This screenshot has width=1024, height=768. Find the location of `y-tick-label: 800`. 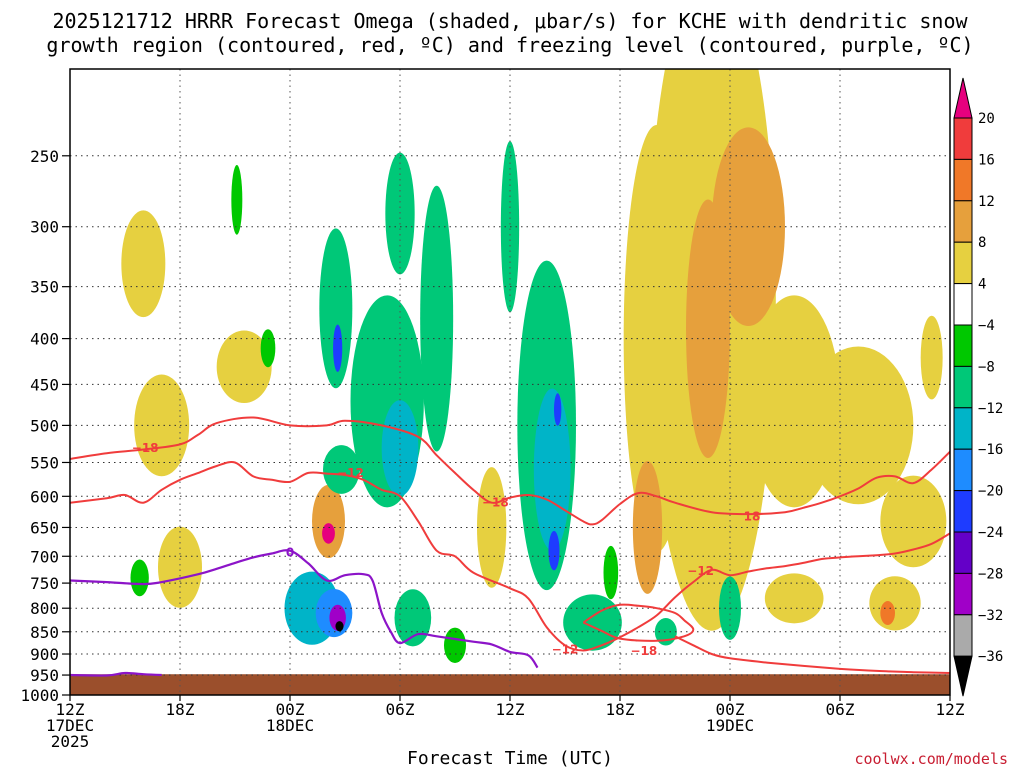

y-tick-label: 800 is located at coordinates (44, 608).